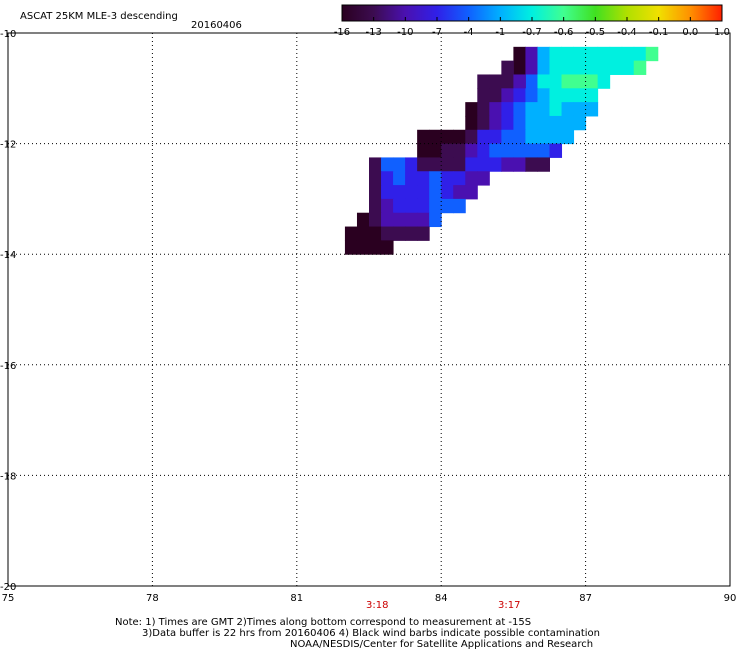 The image size is (740, 651). What do you see at coordinates (509, 605) in the screenshot?
I see `time-label-2: 3:17` at bounding box center [509, 605].